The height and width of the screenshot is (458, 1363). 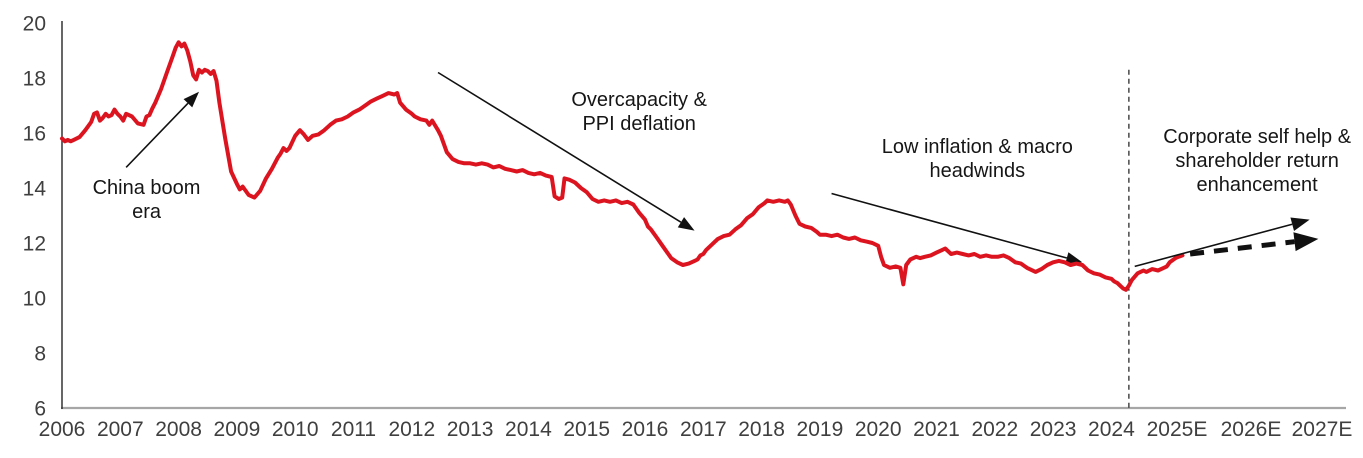 What do you see at coordinates (977, 146) in the screenshot?
I see `annotation-text-line: Low inflation & macro` at bounding box center [977, 146].